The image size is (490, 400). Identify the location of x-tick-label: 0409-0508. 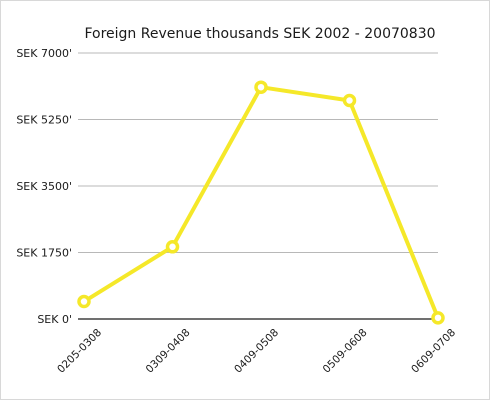
(256, 351).